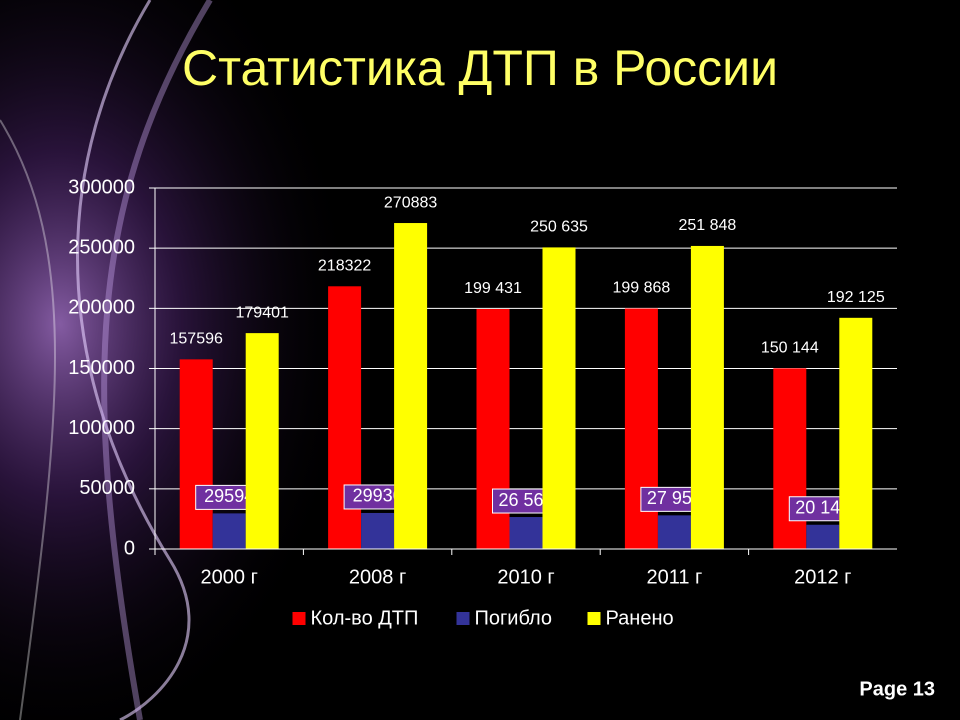 The height and width of the screenshot is (720, 960). Describe the element at coordinates (262, 312) in the screenshot. I see `value-label: 179401` at that location.